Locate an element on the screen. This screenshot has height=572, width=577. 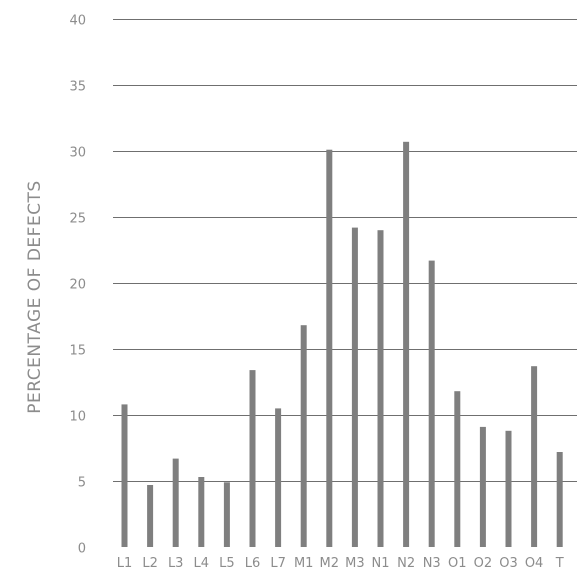
x-tick-label-L6: L6 is located at coordinates (253, 563).